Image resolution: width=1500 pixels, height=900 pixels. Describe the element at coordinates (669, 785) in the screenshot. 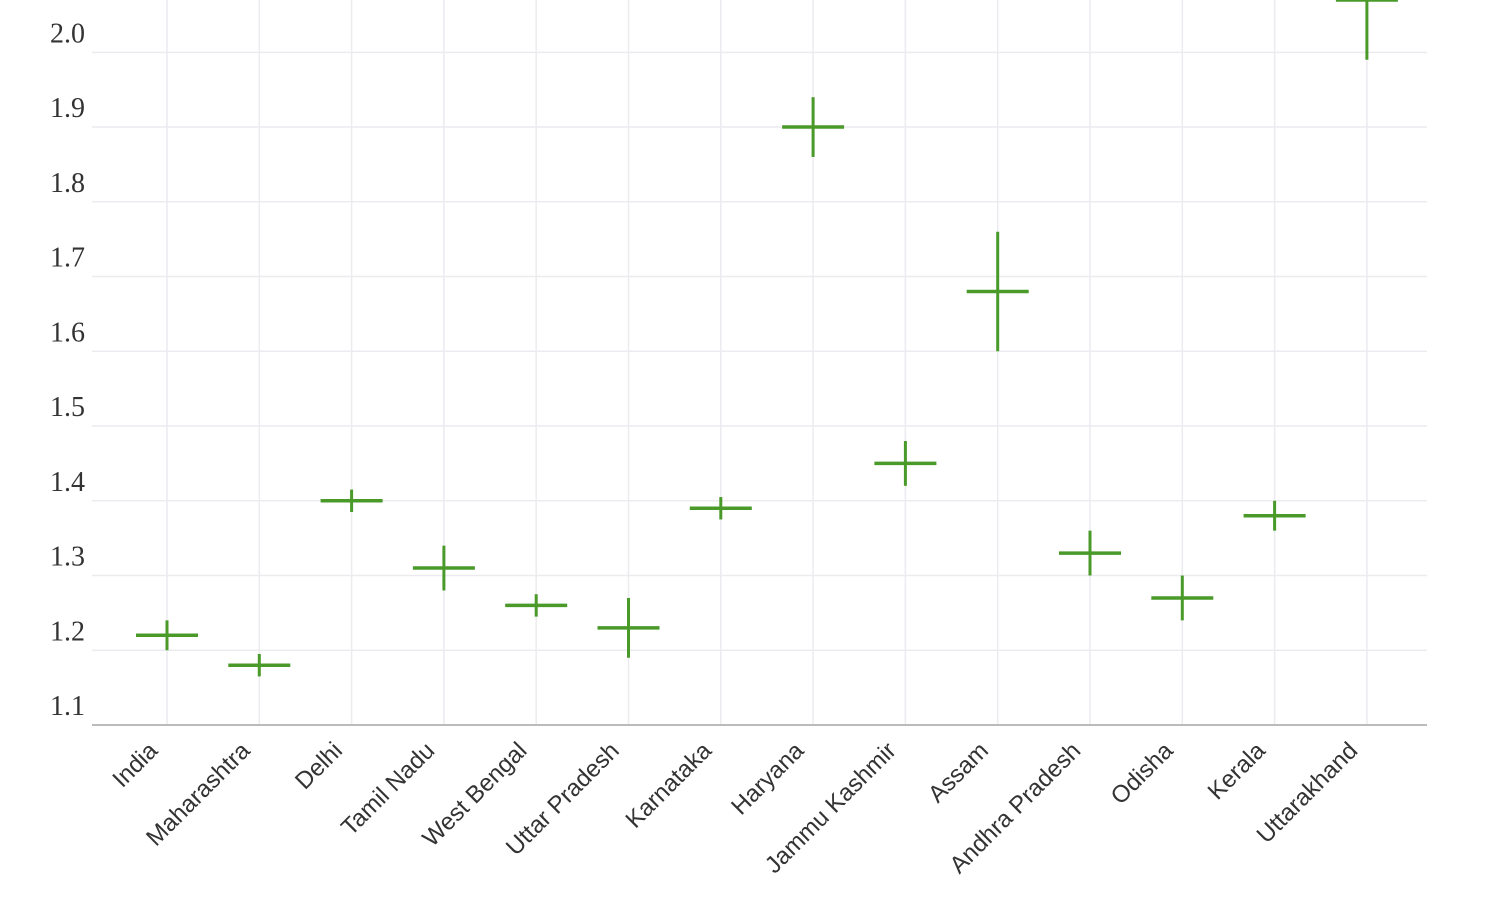

I see `x-tick-label: Karnataka` at that location.